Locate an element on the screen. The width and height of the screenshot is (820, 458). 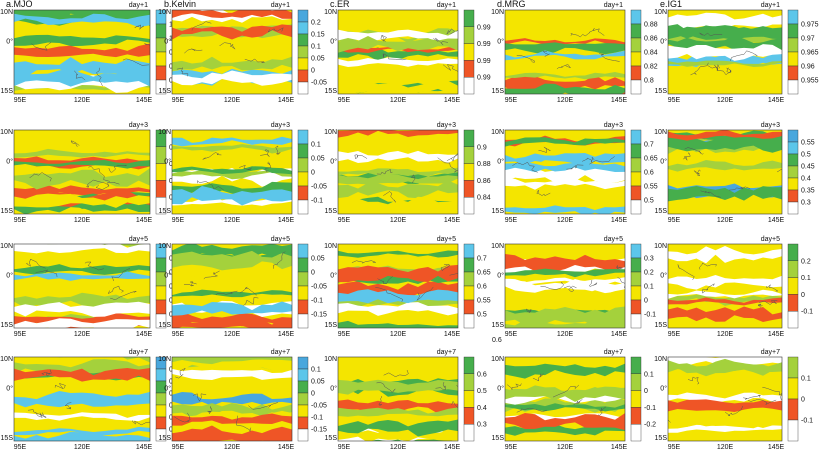
colorbar-tick-label: 0.4 is located at coordinates (806, 179).